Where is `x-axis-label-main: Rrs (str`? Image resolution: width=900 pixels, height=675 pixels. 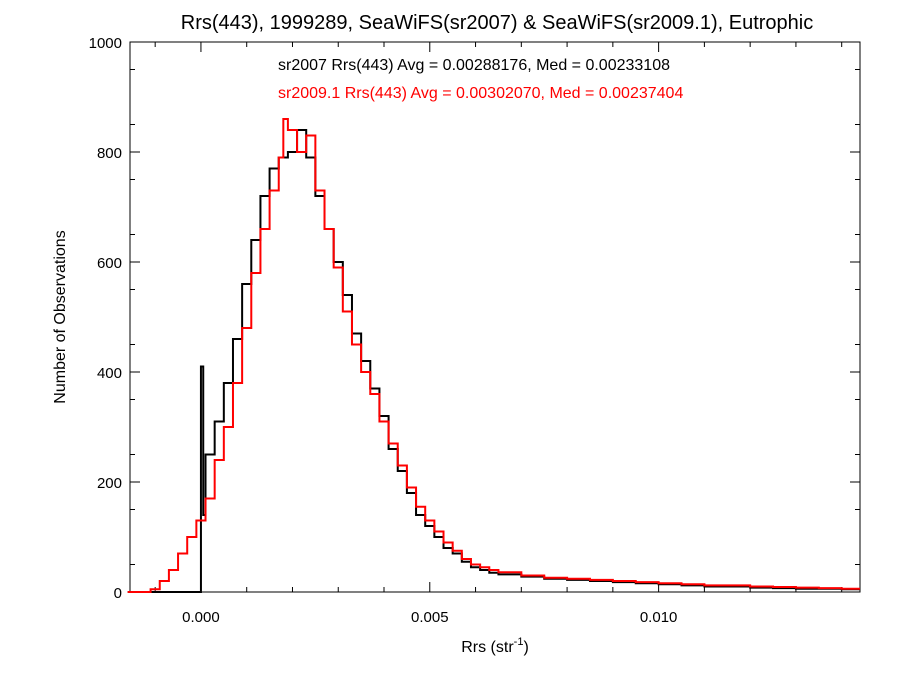 x-axis-label-main: Rrs (str is located at coordinates (487, 647).